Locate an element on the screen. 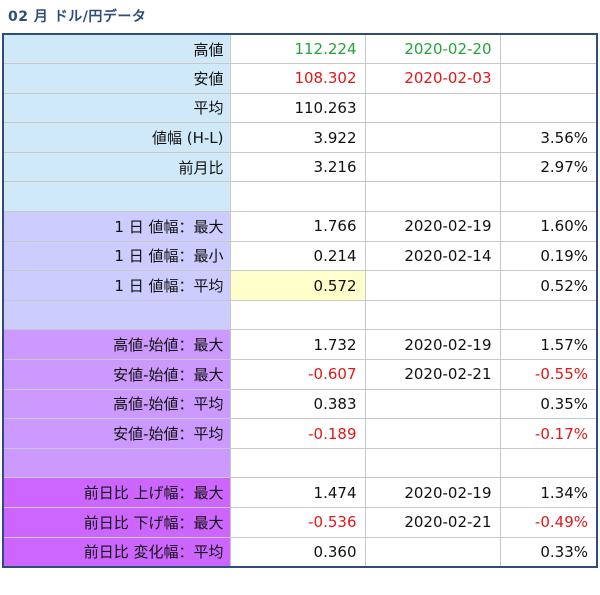 The height and width of the screenshot is (595, 600). row-percent: 0.52% is located at coordinates (548, 285).